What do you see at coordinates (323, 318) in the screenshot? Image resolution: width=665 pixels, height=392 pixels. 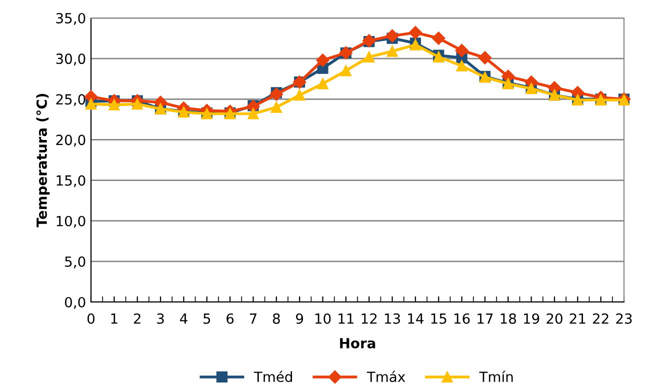 I see `x-tick-label: 10` at bounding box center [323, 318].